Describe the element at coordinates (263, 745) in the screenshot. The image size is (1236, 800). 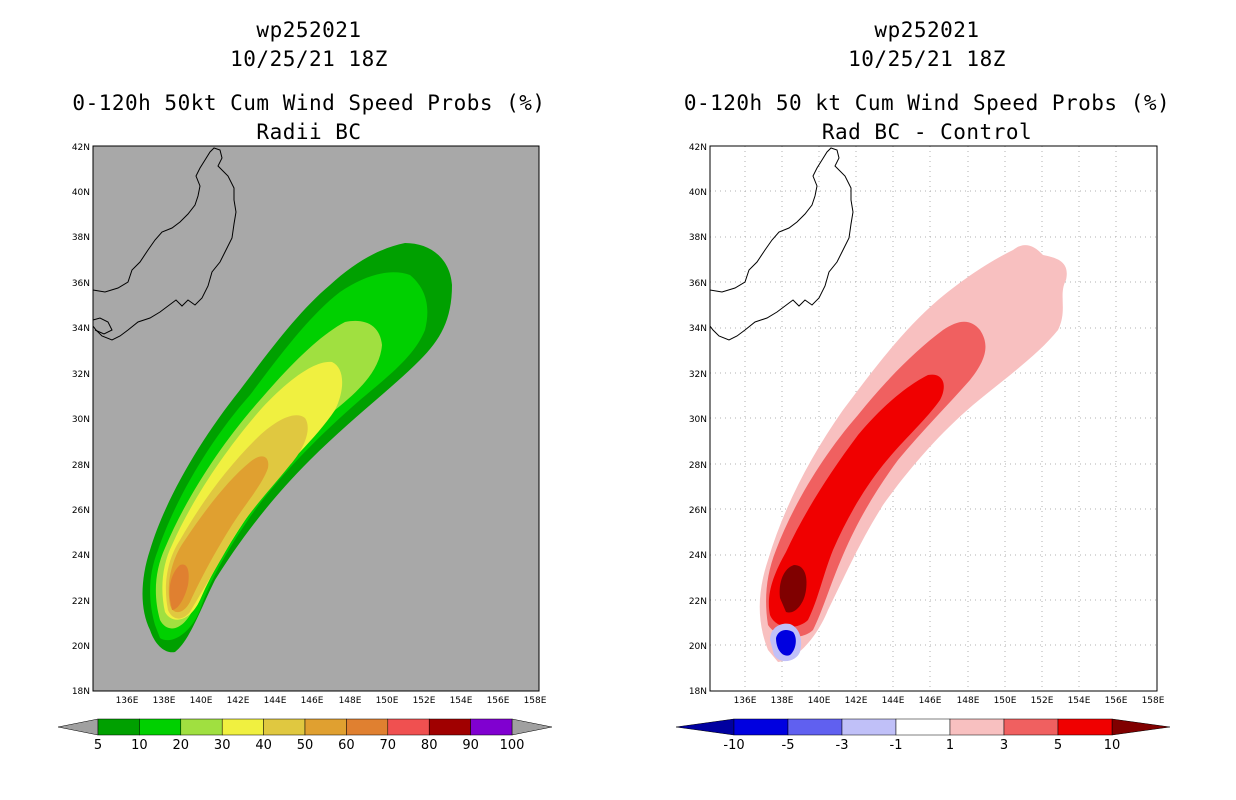
I see `colorbar-label: 40` at that location.